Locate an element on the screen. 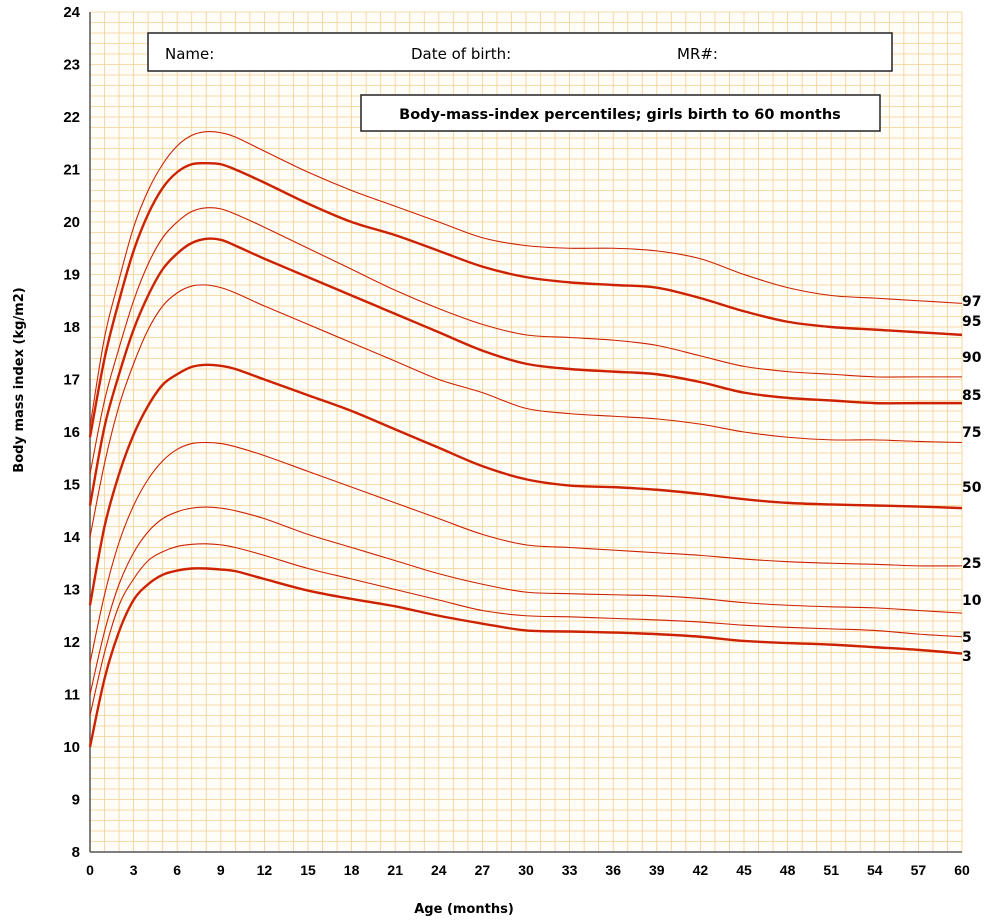 The height and width of the screenshot is (920, 993). mr-number-label: MR#: is located at coordinates (697, 54).